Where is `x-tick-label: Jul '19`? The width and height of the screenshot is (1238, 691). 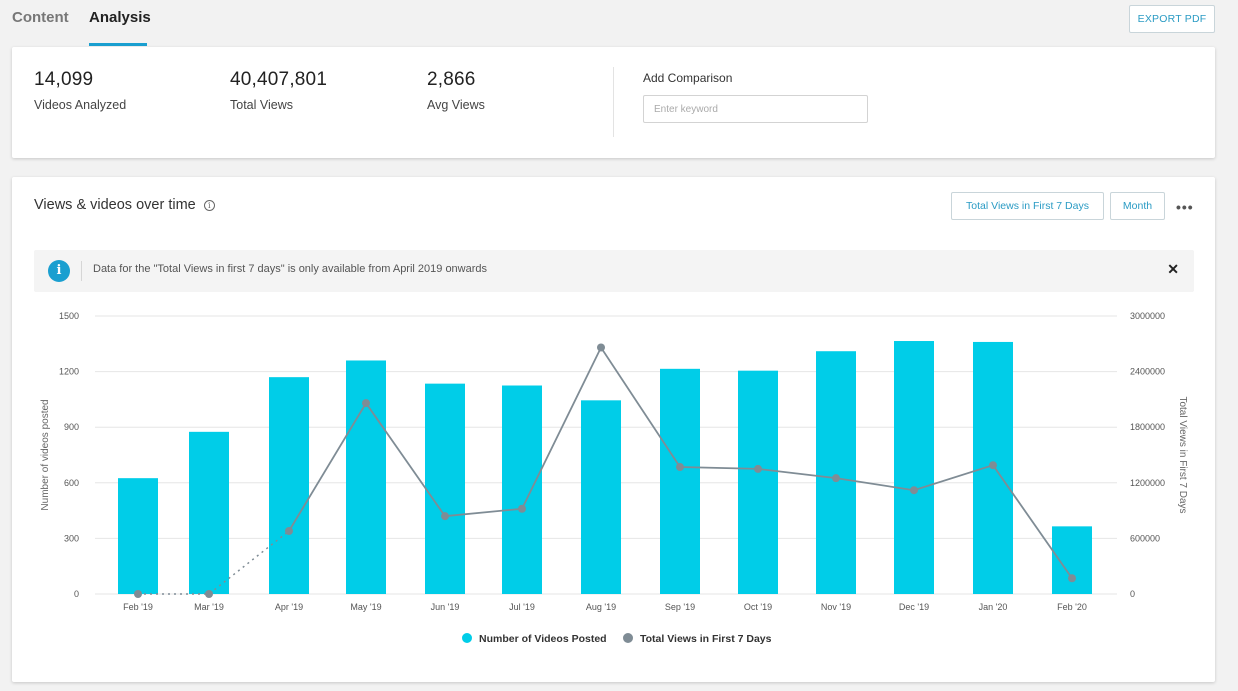 x-tick-label: Jul '19 is located at coordinates (522, 607).